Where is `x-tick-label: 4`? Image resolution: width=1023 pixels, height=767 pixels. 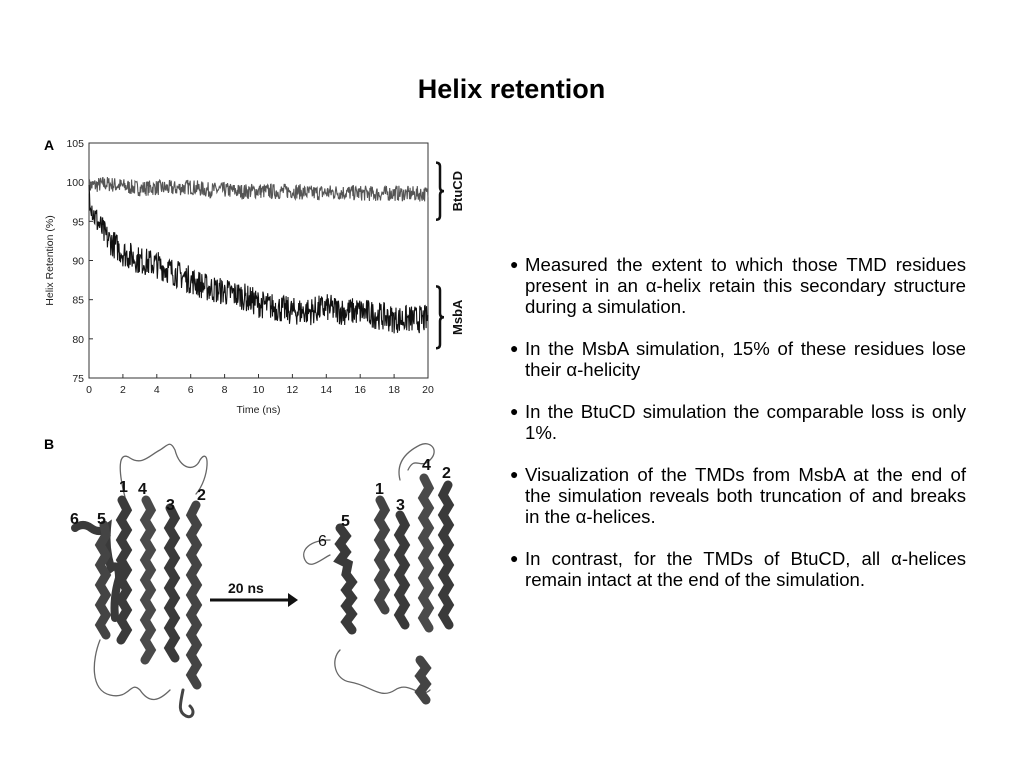 x-tick-label: 4 is located at coordinates (157, 390).